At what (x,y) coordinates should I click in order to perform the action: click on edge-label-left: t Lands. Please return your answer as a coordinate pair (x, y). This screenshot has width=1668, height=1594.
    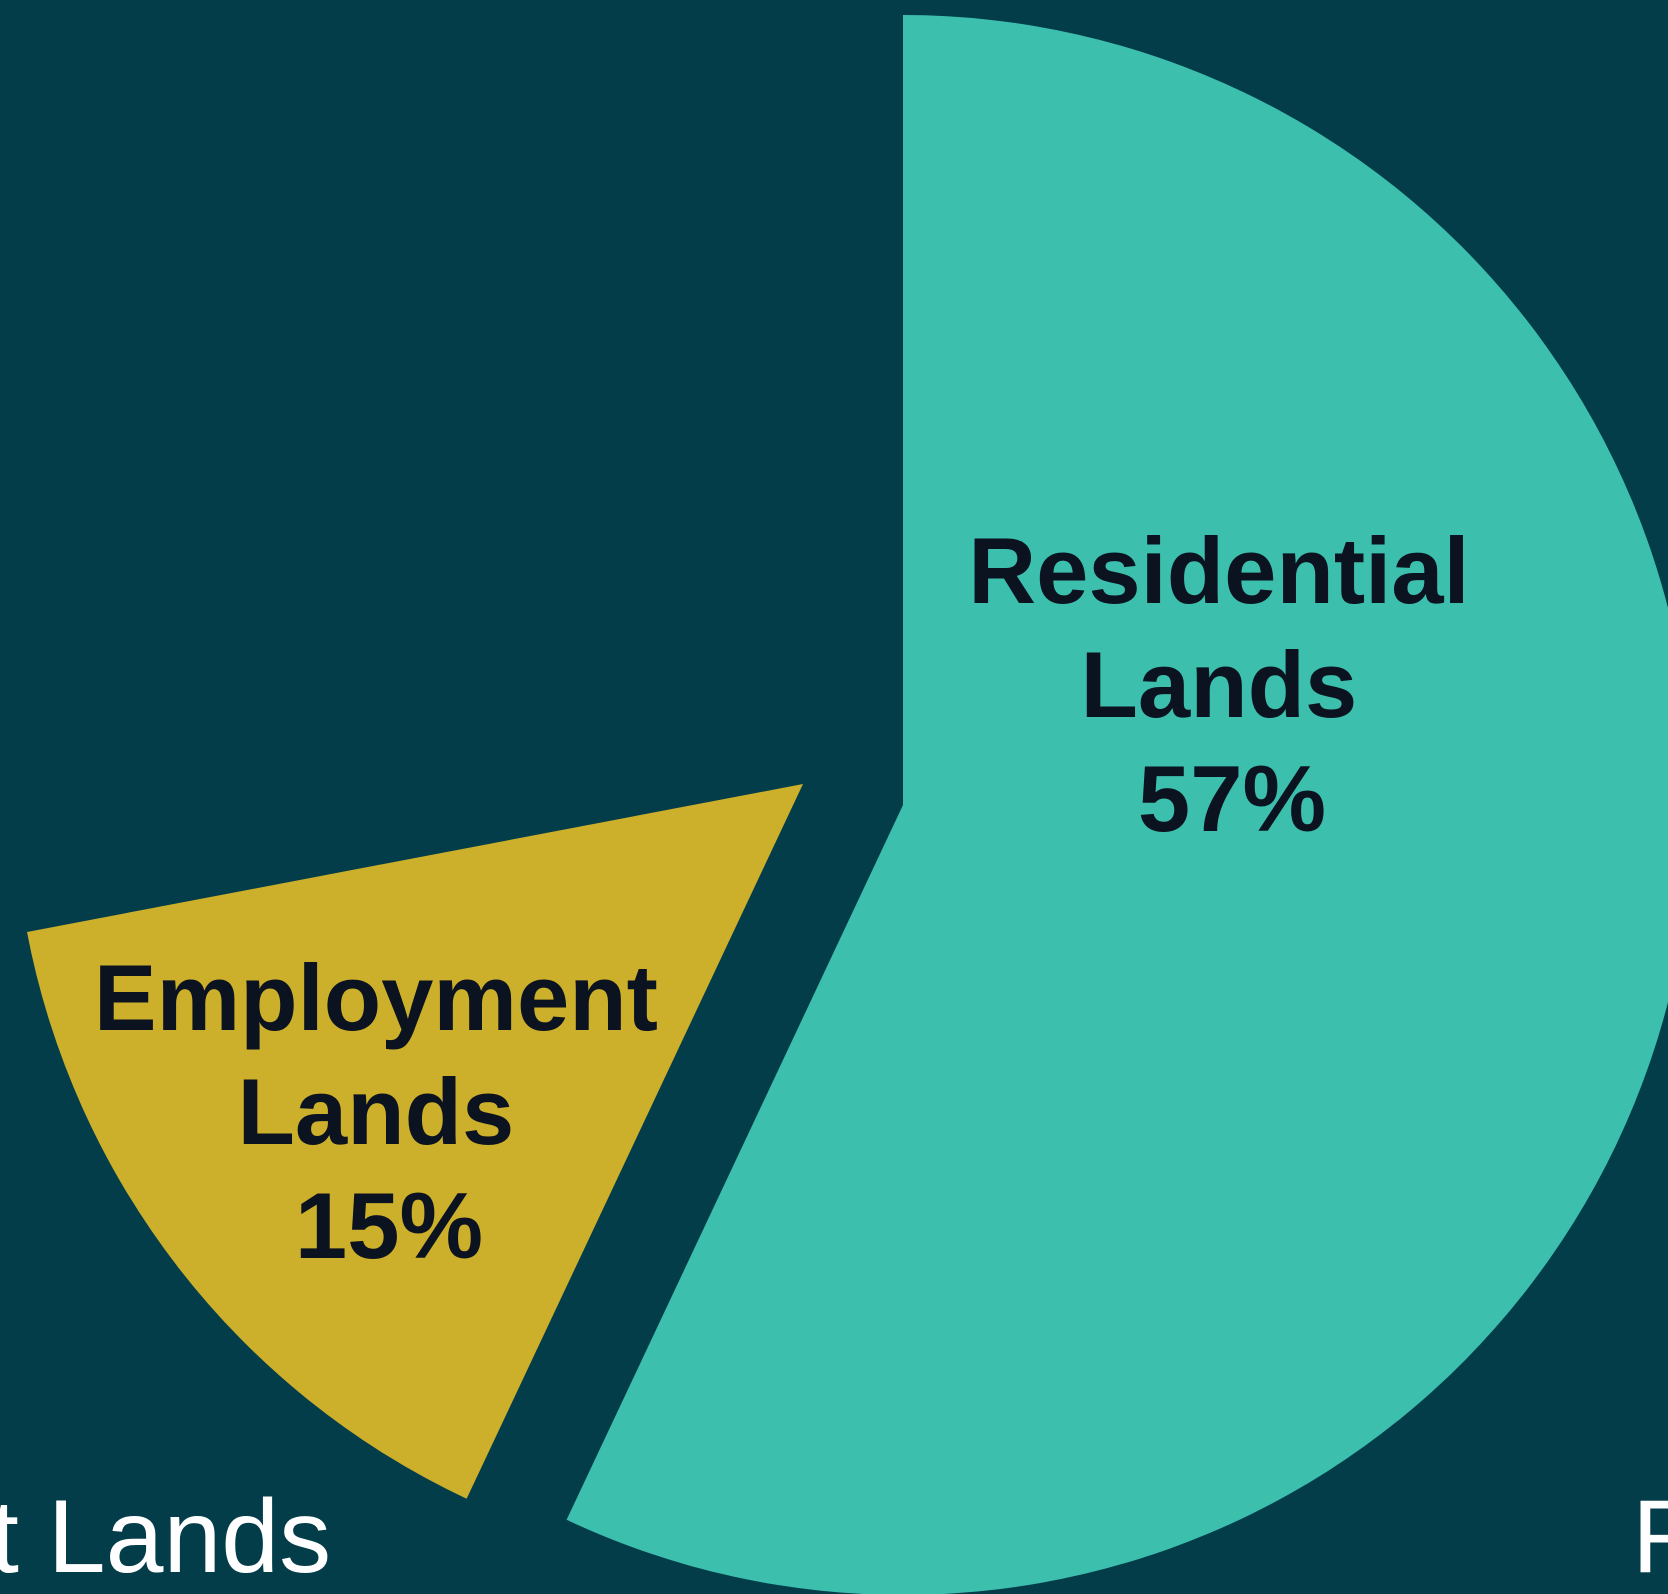
    Looking at the image, I should click on (165, 1536).